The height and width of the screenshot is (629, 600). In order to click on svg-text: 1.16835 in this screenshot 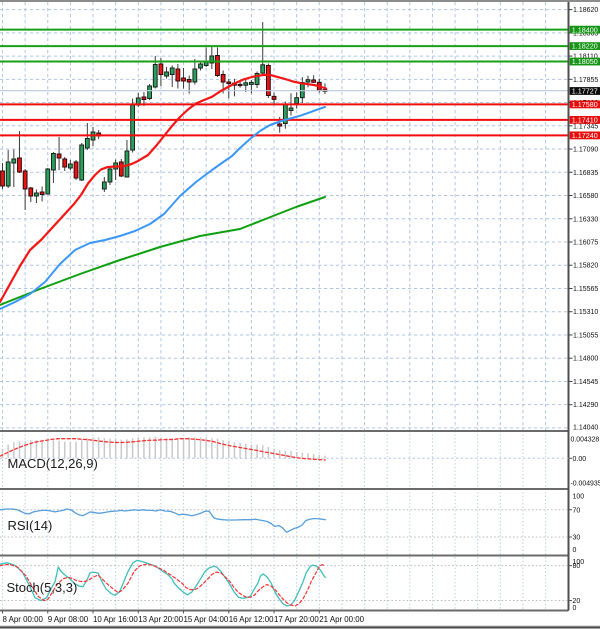, I will do `click(585, 173)`.